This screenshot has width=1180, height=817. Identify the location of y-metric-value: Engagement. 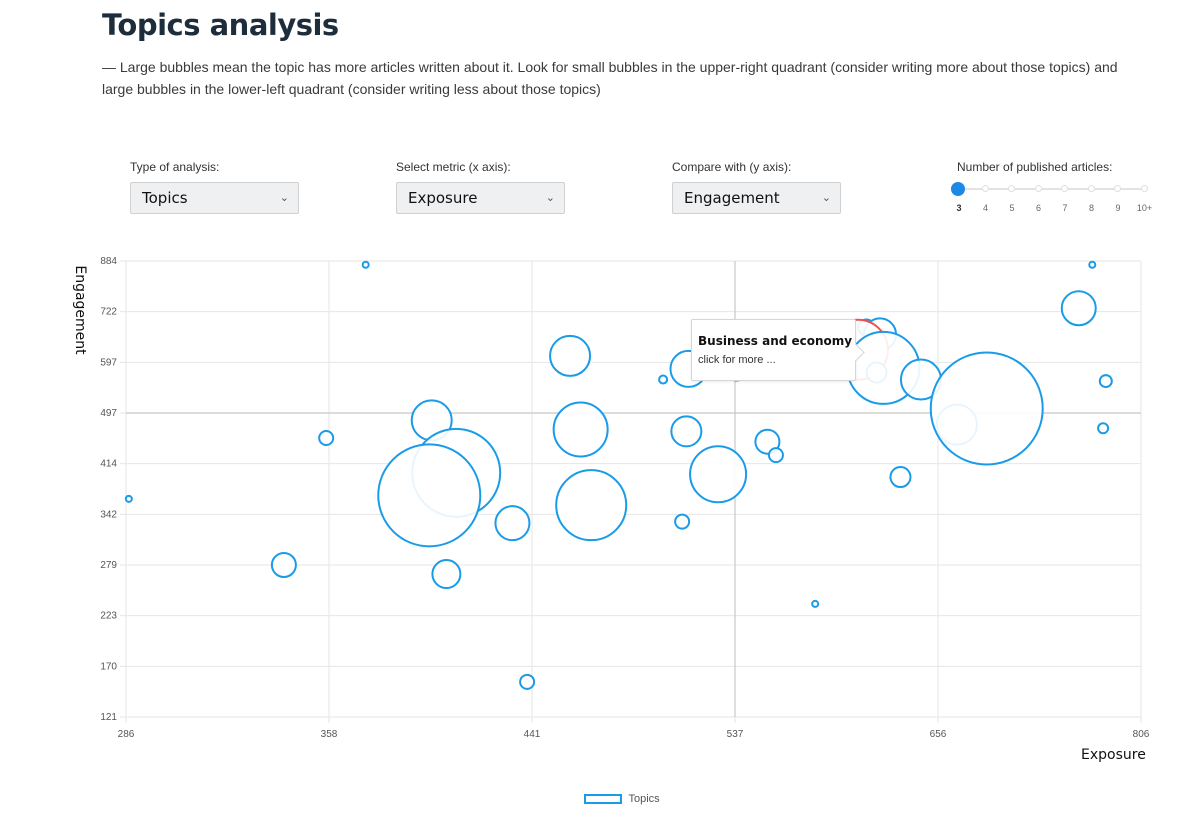
(732, 198).